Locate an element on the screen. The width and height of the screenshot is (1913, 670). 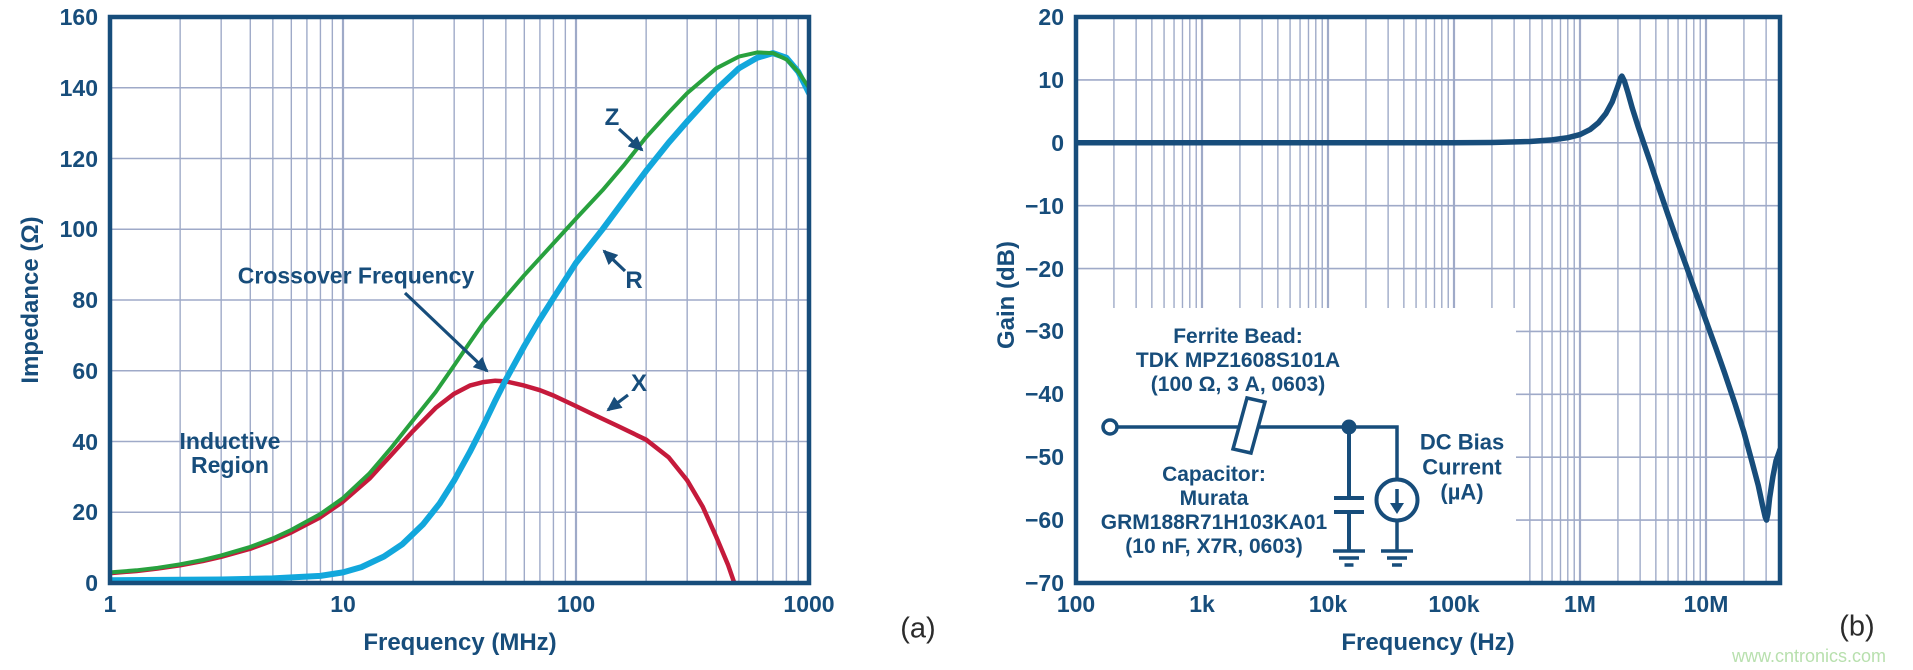
chart-a-y-tick-label: 0 is located at coordinates (91, 583).